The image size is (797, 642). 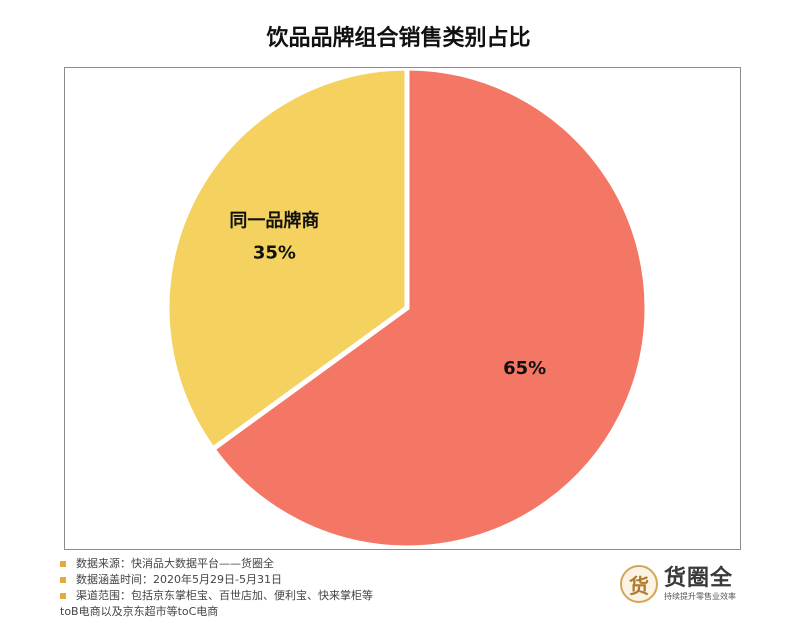 What do you see at coordinates (179, 579) in the screenshot?
I see `note-period-text: 数据涵盖时间：2020年5月29日-5月31日` at bounding box center [179, 579].